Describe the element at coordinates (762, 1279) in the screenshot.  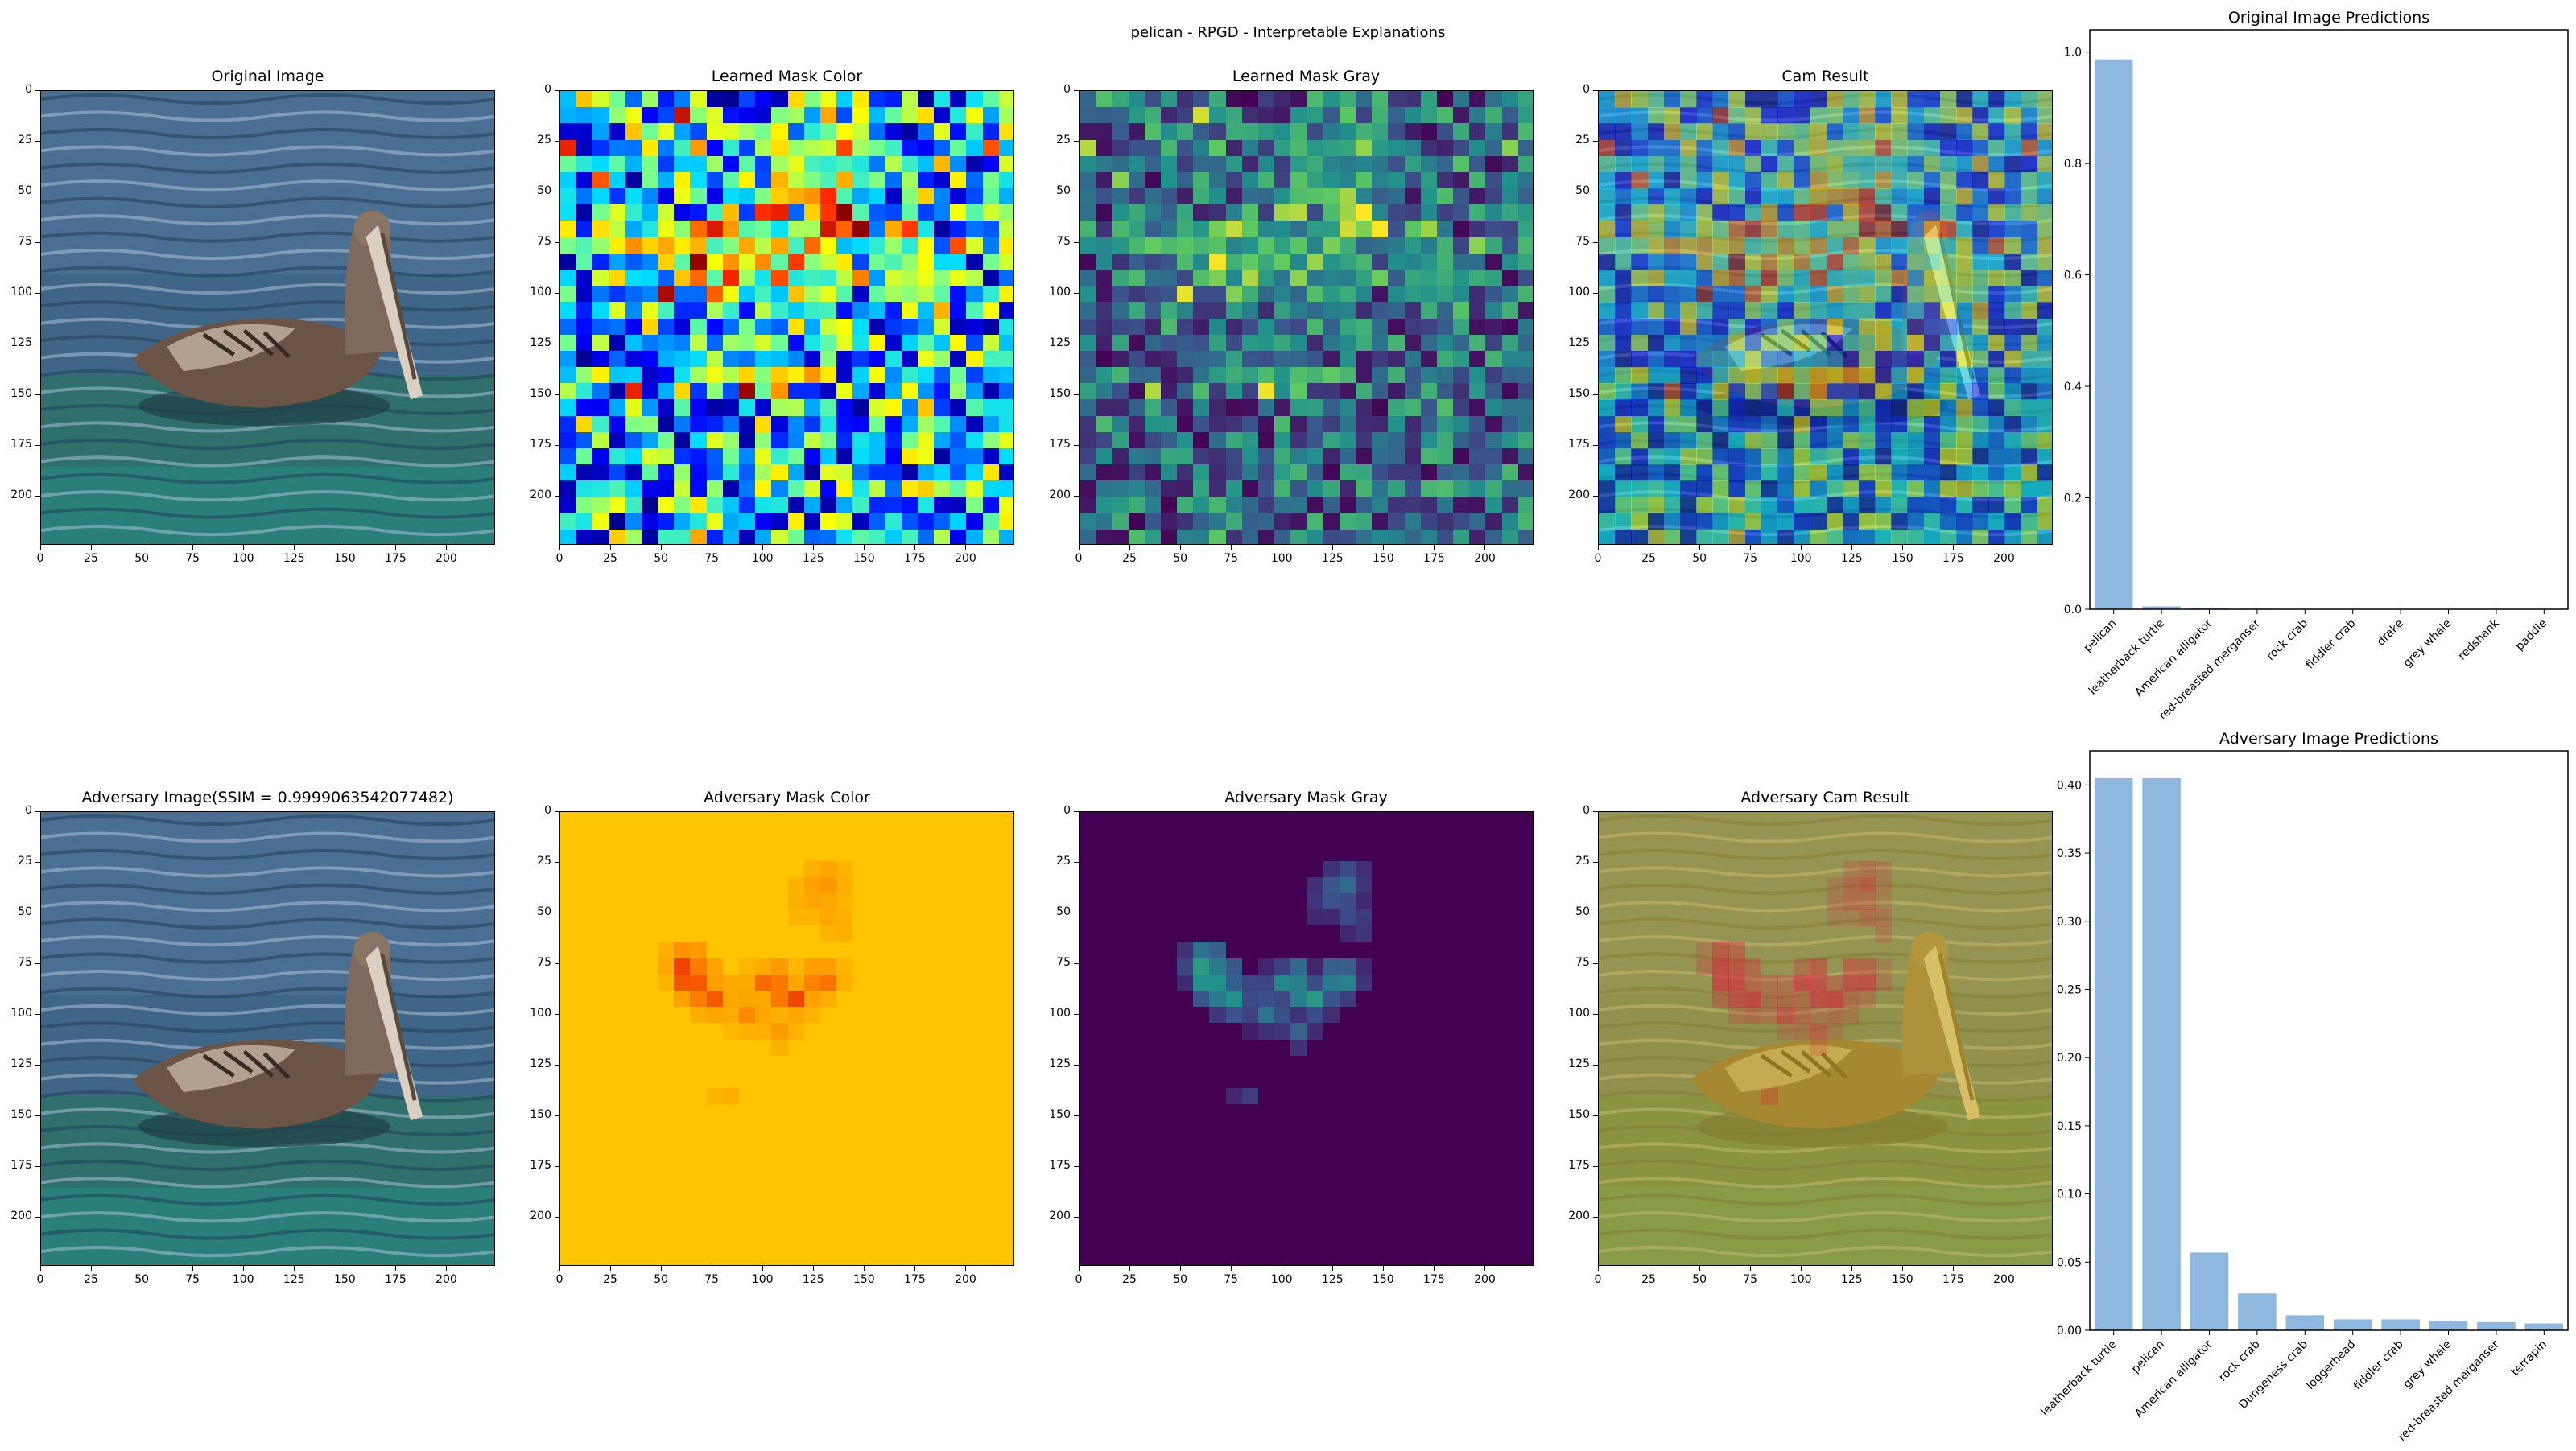
I see `adv-mask-color-x-tick: 100` at that location.